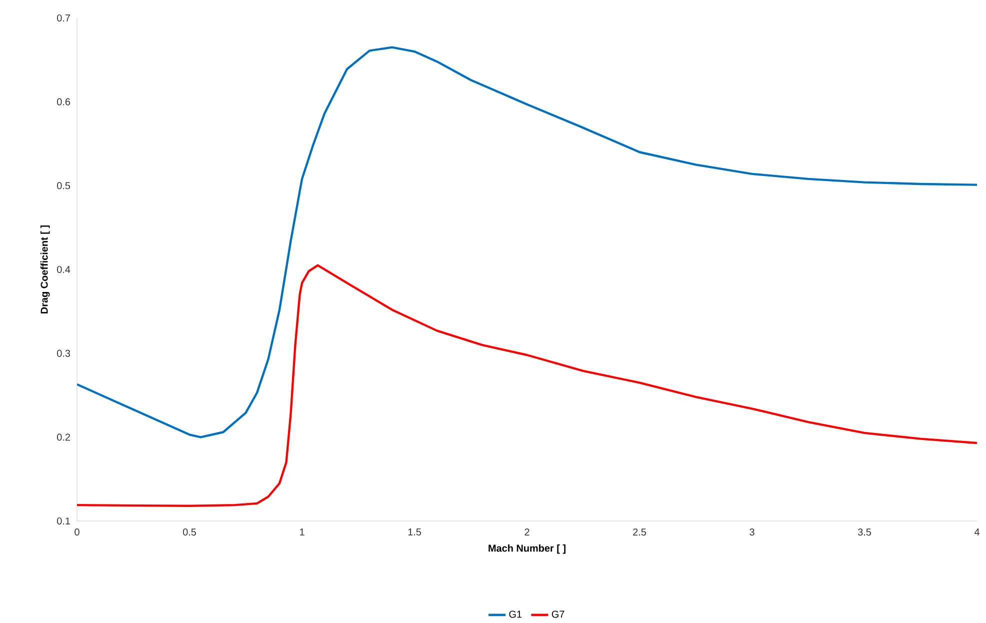 This screenshot has width=986, height=623. Describe the element at coordinates (63, 186) in the screenshot. I see `y-tick-label: 0.5` at that location.